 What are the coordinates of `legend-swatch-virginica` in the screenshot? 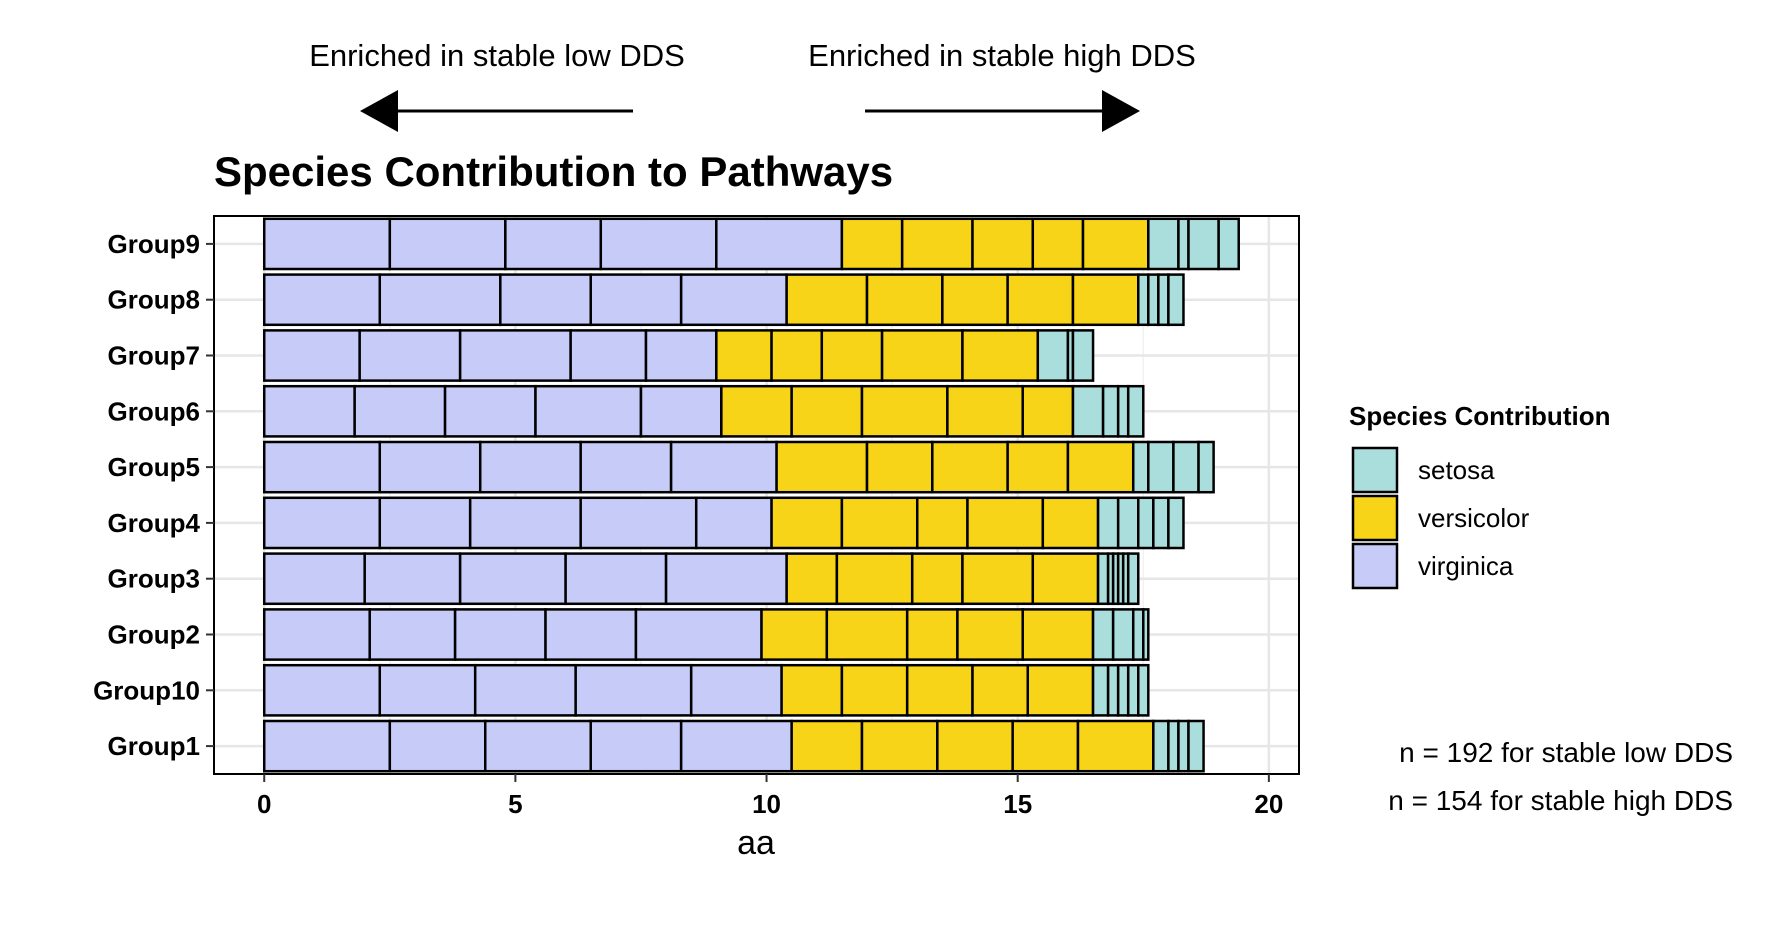 It's located at (1375, 566).